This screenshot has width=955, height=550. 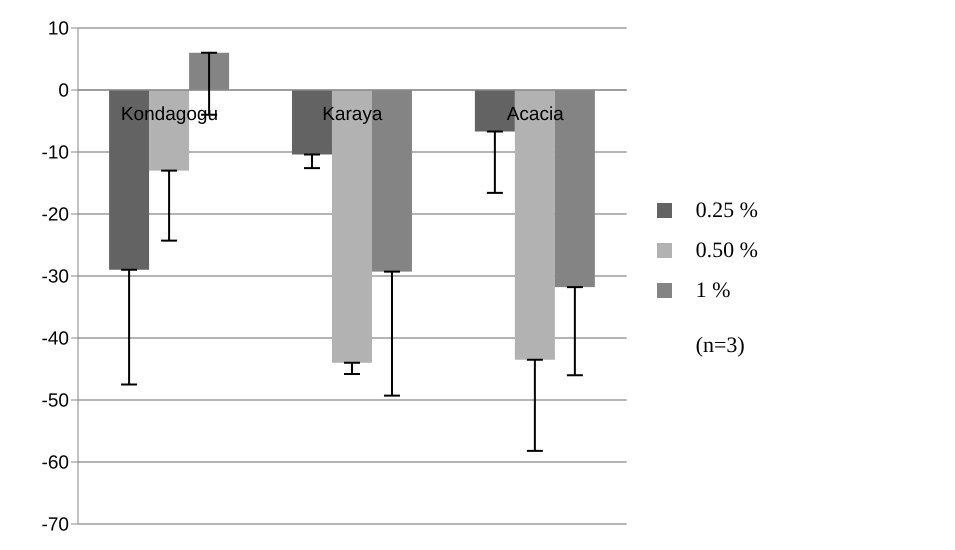 I want to click on x-tick-label: Karaya, so click(x=352, y=114).